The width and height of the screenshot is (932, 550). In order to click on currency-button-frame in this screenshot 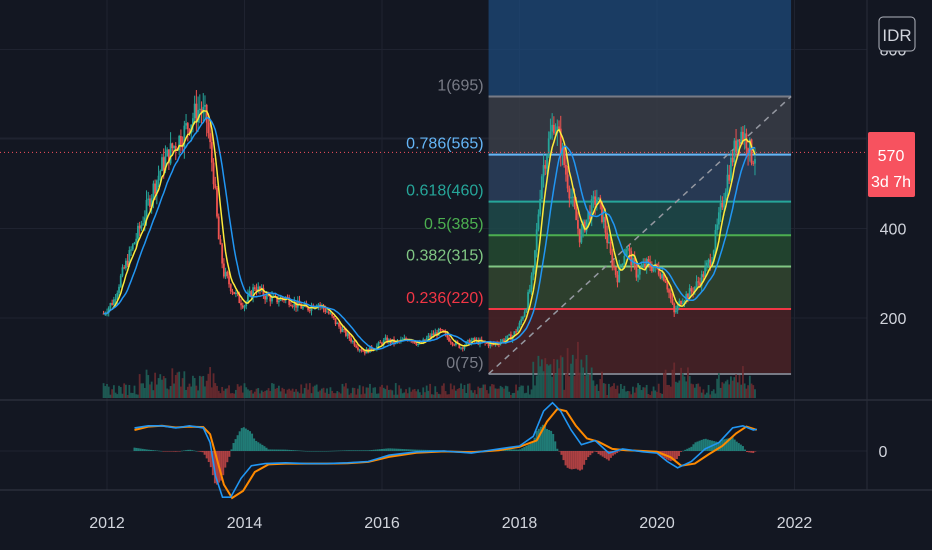, I will do `click(897, 34)`.